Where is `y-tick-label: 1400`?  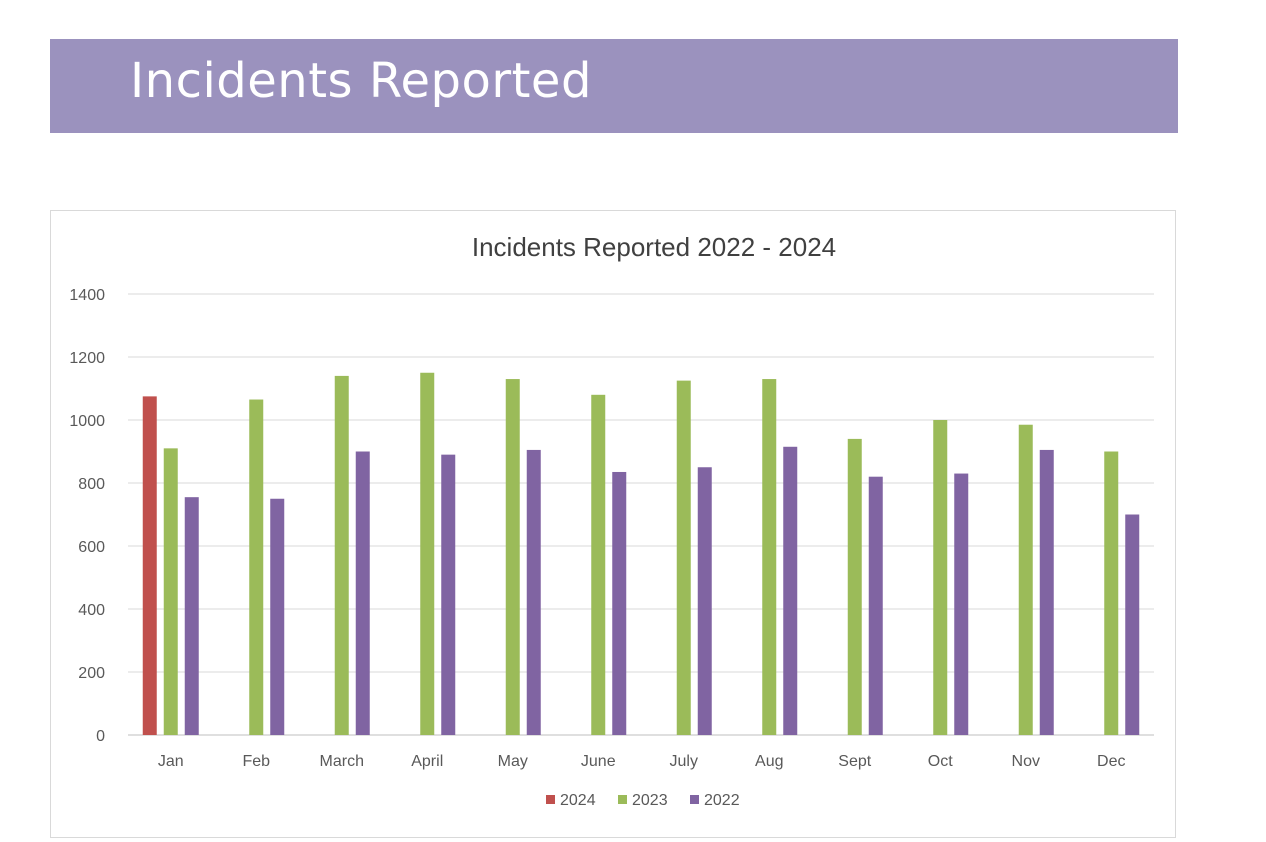 y-tick-label: 1400 is located at coordinates (87, 295).